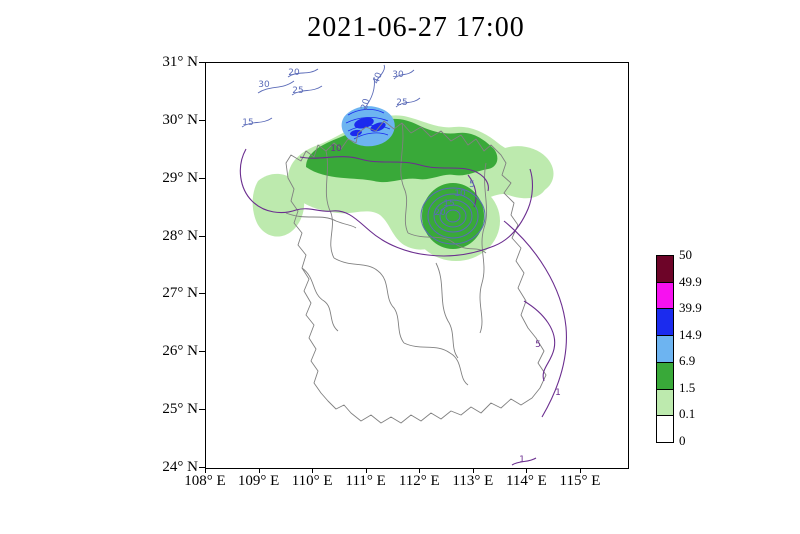 The image size is (800, 534). What do you see at coordinates (687, 414) in the screenshot?
I see `colorbar-label: 0.1` at bounding box center [687, 414].